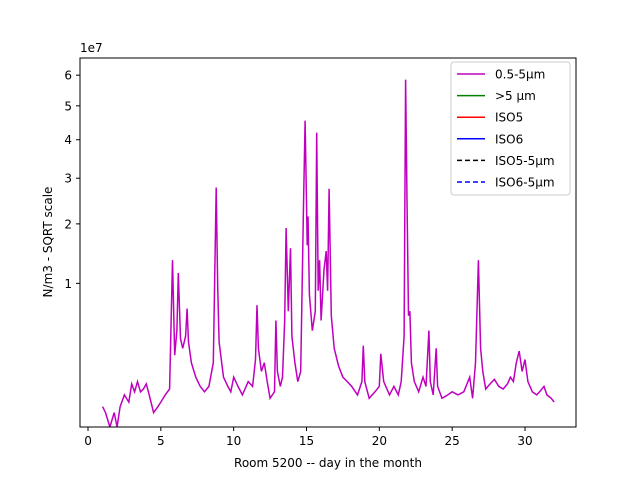 Image resolution: width=640 pixels, height=480 pixels. I want to click on legend-label: ISO6-5µm, so click(525, 183).